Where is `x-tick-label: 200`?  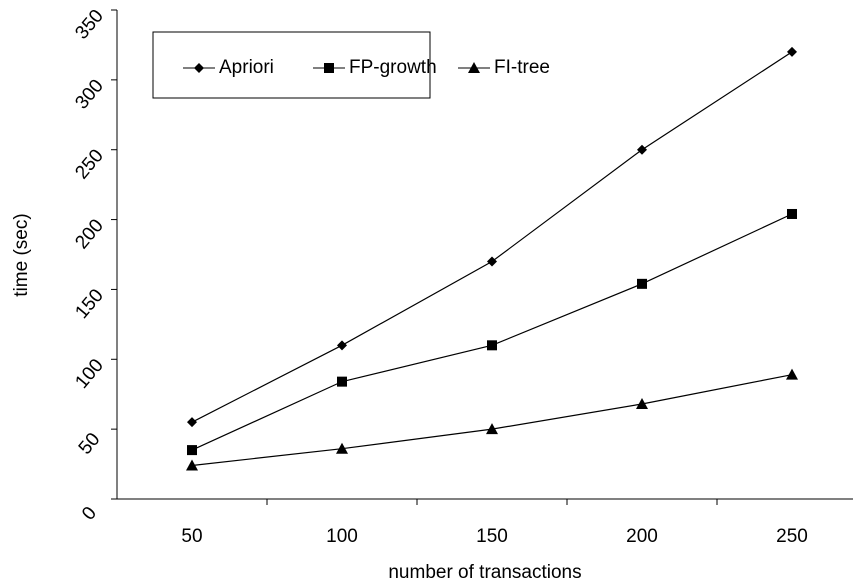
x-tick-label: 200 is located at coordinates (642, 536).